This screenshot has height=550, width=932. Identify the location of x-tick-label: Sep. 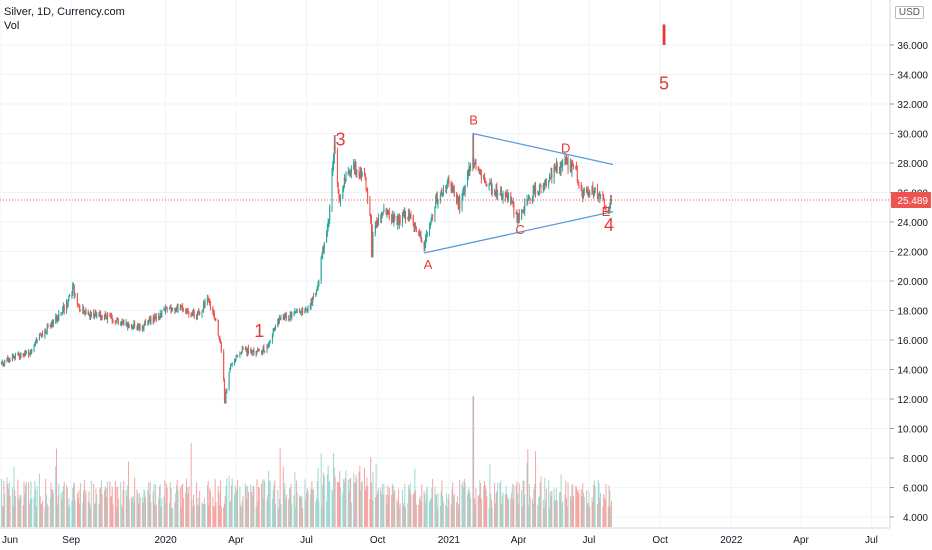
(71, 540).